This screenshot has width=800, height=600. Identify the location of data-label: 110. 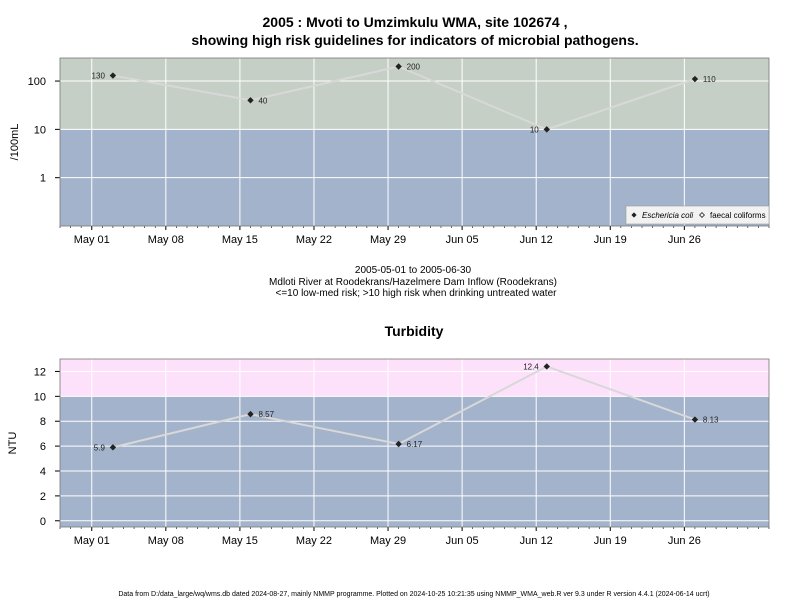
(709, 79).